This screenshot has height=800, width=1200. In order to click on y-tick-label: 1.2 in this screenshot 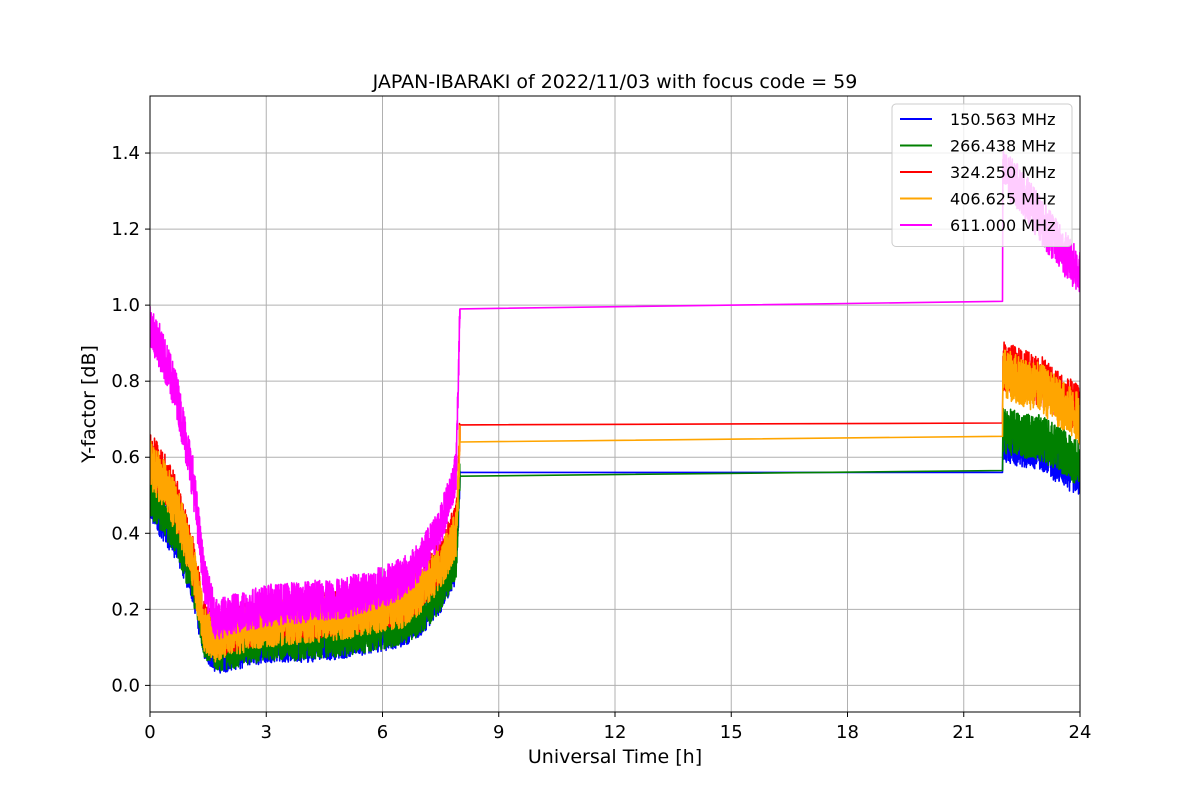, I will do `click(125, 229)`.